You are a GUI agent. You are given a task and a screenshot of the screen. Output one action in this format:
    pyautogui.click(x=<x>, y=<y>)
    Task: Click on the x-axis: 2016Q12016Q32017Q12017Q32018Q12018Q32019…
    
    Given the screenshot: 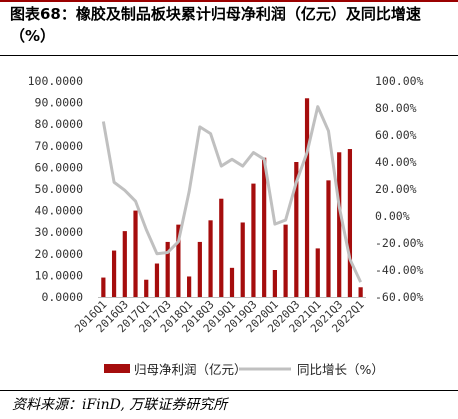 What is the action you would take?
    pyautogui.click(x=219, y=316)
    